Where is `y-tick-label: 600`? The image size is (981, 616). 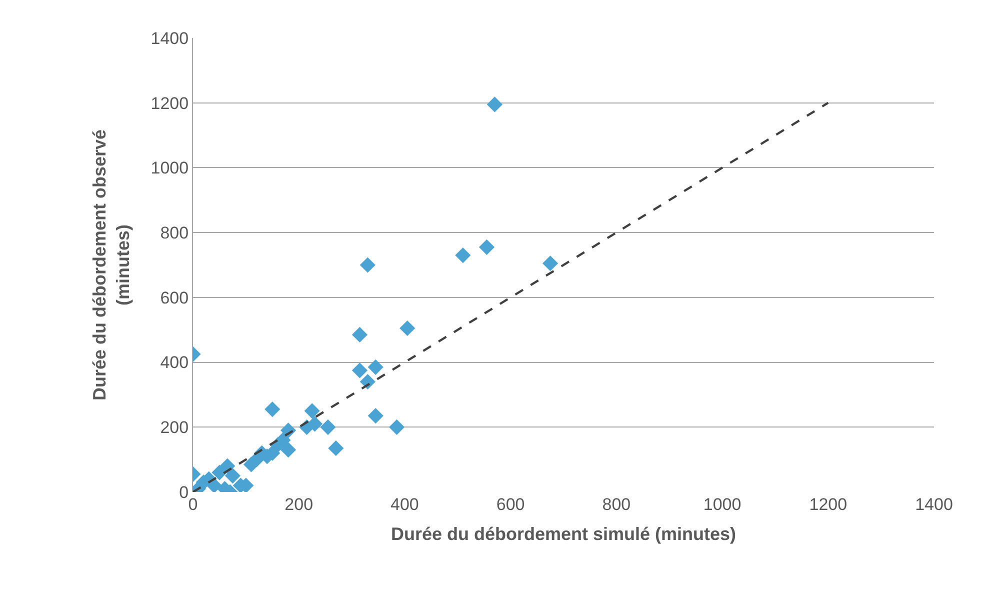 y-tick-label: 600 is located at coordinates (174, 298).